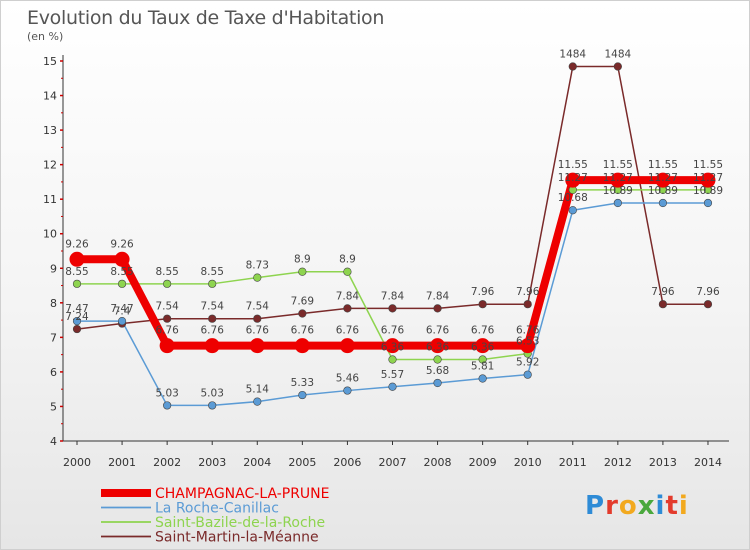 The height and width of the screenshot is (550, 750). What do you see at coordinates (347, 462) in the screenshot?
I see `x-tick-label: 2006` at bounding box center [347, 462].